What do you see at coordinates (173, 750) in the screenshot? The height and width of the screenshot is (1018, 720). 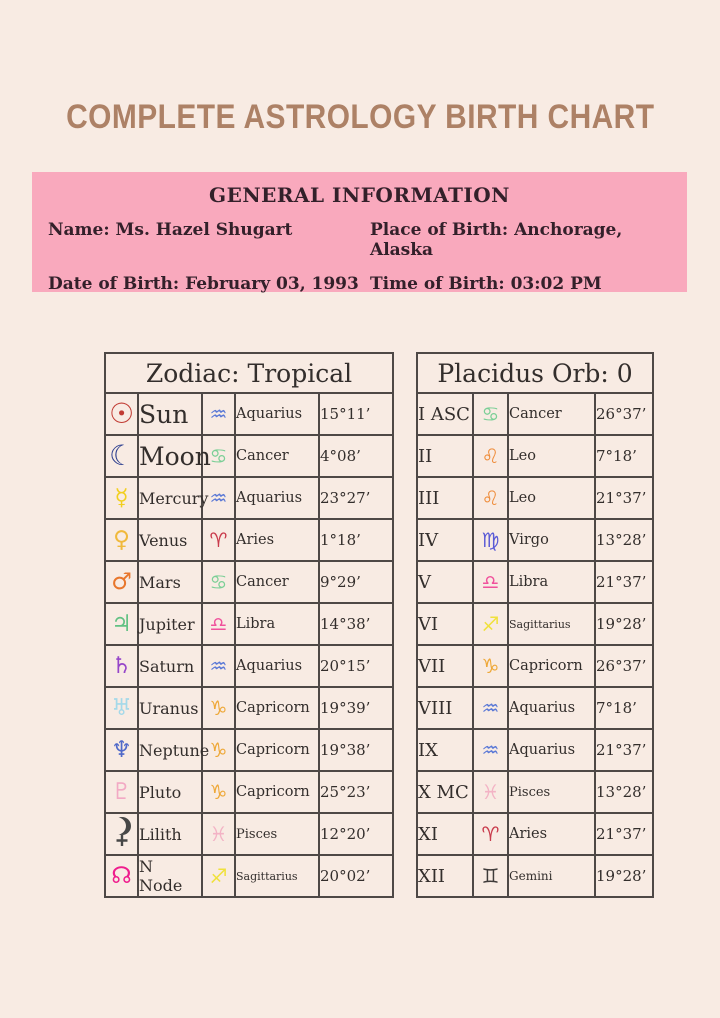 I see `planet-name: Neptune` at bounding box center [173, 750].